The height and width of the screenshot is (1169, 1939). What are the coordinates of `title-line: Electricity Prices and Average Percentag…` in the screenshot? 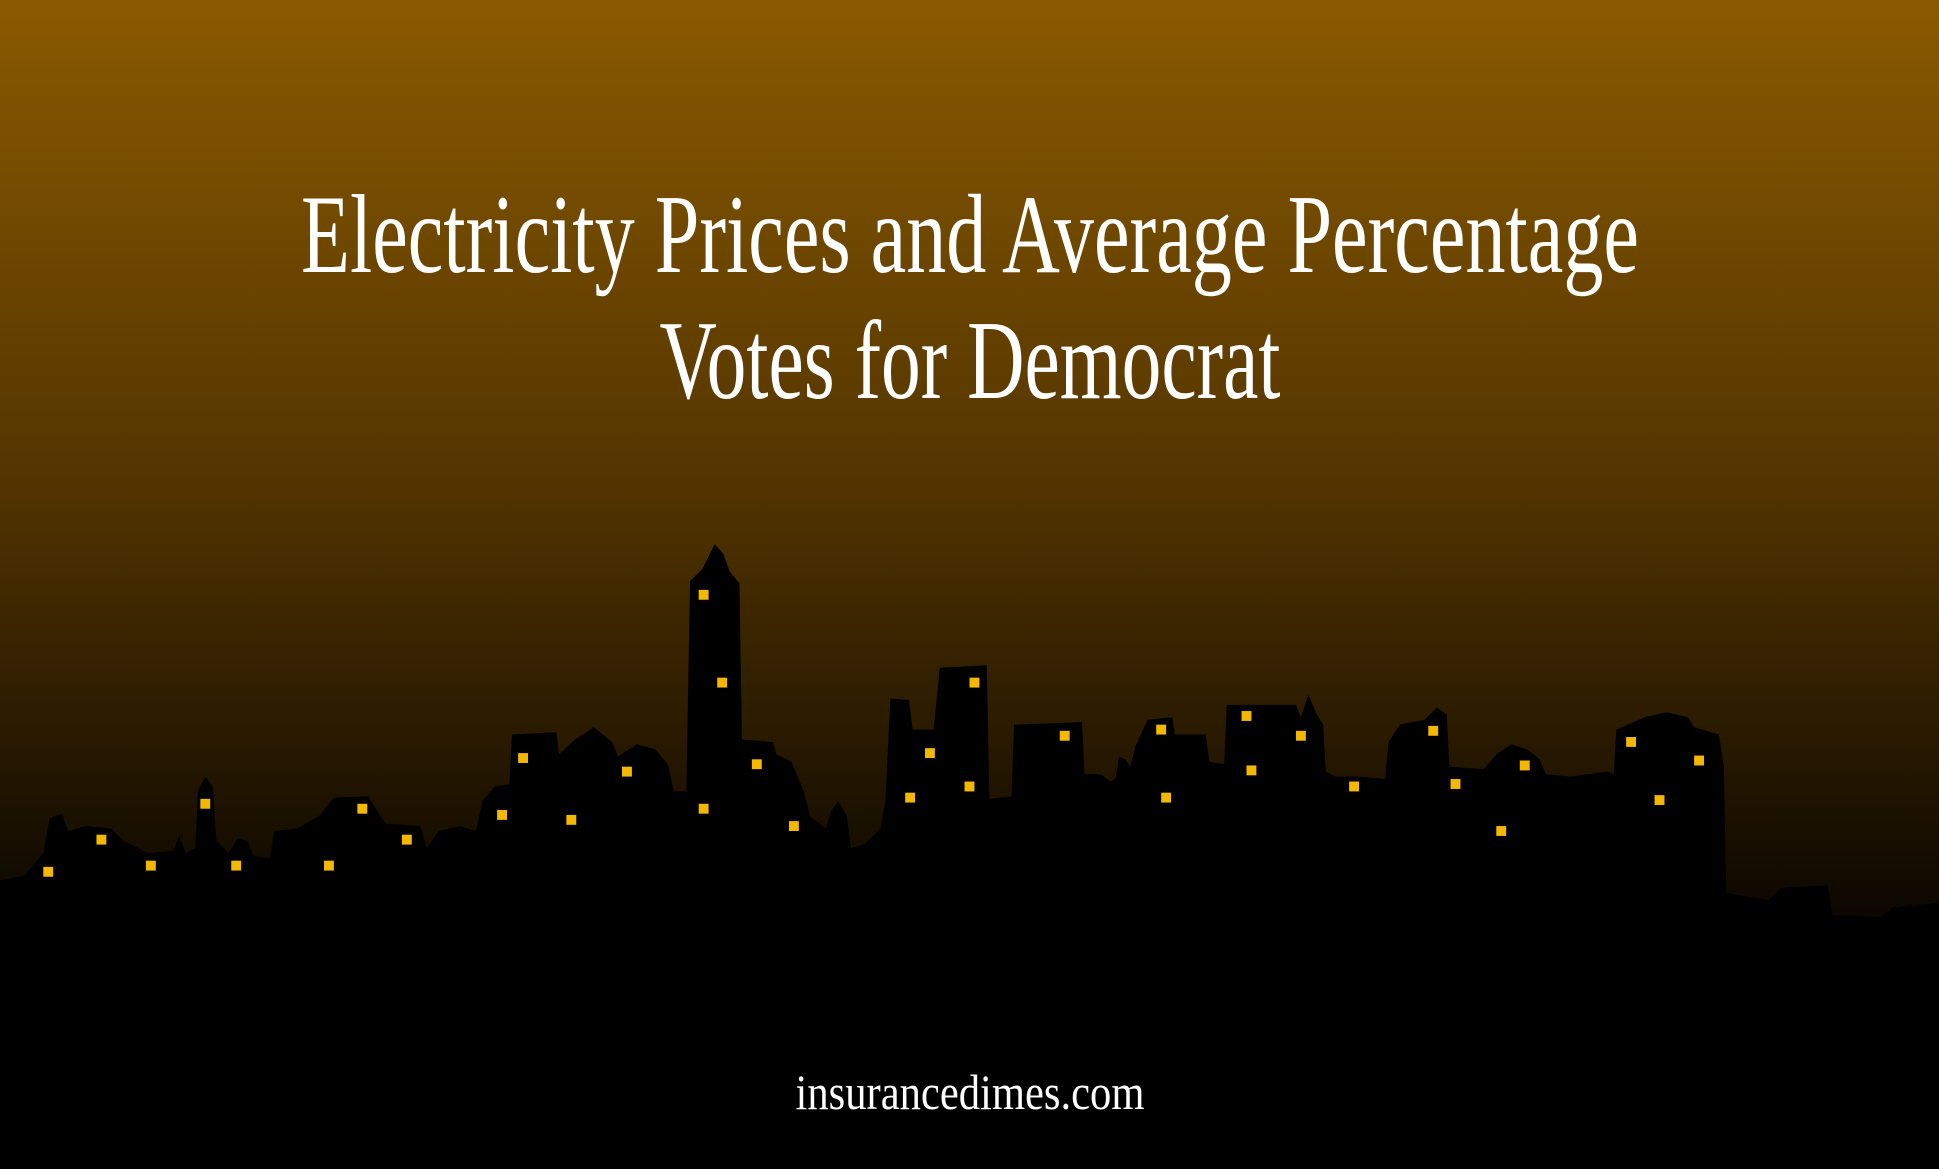 It's located at (970, 235).